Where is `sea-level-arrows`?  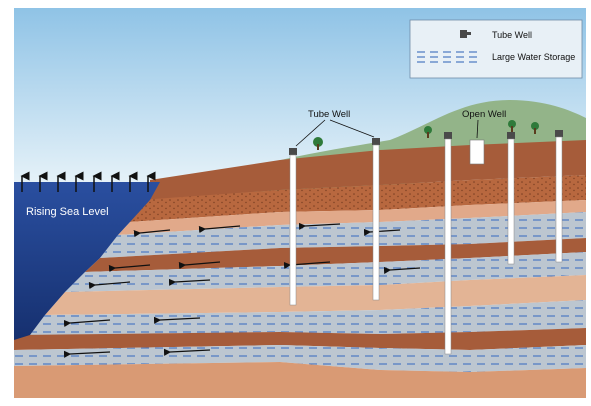
sea-level-arrows is located at coordinates (88, 181).